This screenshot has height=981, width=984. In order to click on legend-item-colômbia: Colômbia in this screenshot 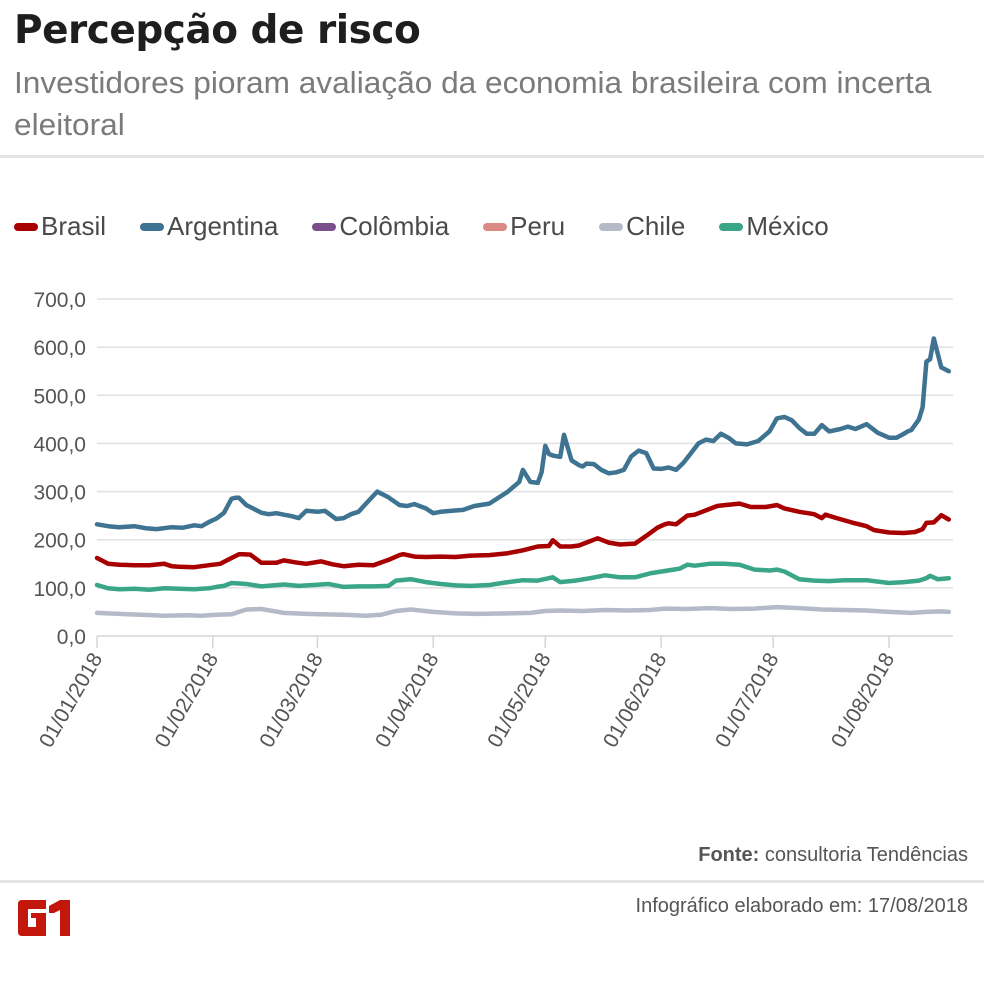, I will do `click(380, 226)`.